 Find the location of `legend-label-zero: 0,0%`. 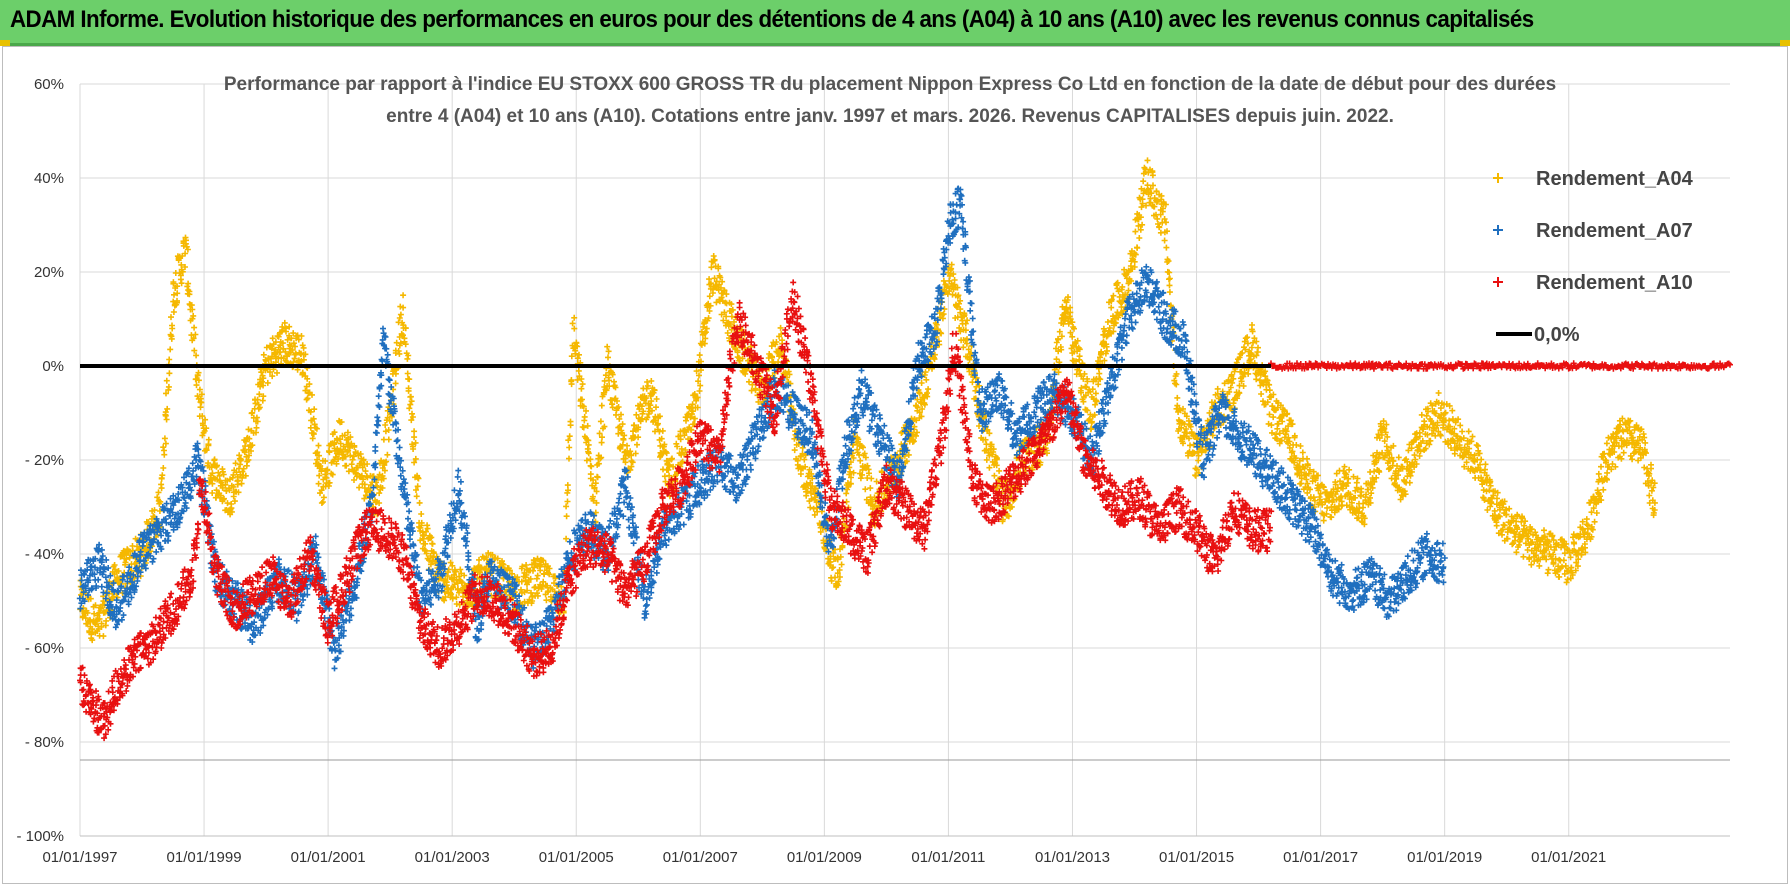

legend-label-zero: 0,0% is located at coordinates (1557, 335).